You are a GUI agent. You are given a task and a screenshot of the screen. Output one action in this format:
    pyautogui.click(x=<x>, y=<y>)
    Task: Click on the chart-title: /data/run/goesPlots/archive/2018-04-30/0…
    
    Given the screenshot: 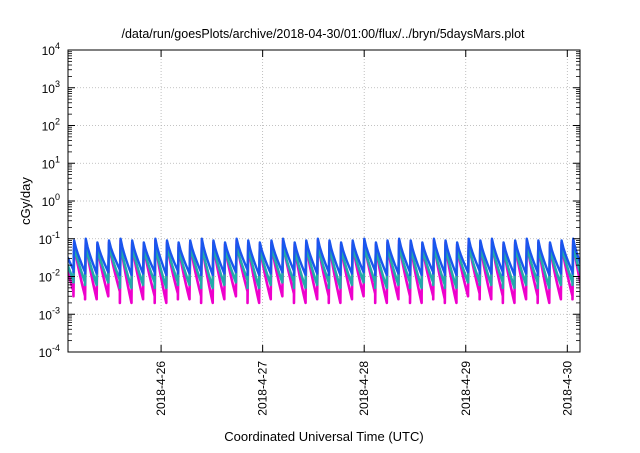 What is the action you would take?
    pyautogui.click(x=323, y=34)
    